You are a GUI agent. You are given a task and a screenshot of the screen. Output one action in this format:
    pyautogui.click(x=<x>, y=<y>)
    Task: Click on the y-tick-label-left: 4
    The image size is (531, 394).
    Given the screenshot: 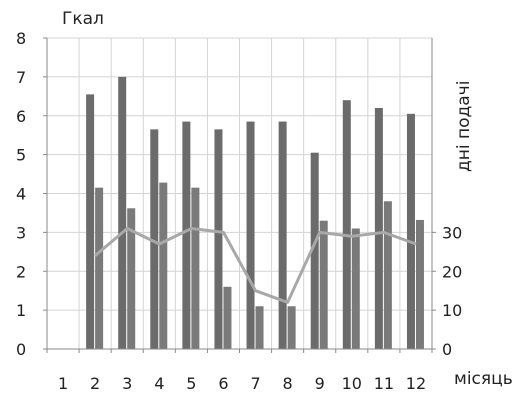 What is the action you would take?
    pyautogui.click(x=21, y=194)
    